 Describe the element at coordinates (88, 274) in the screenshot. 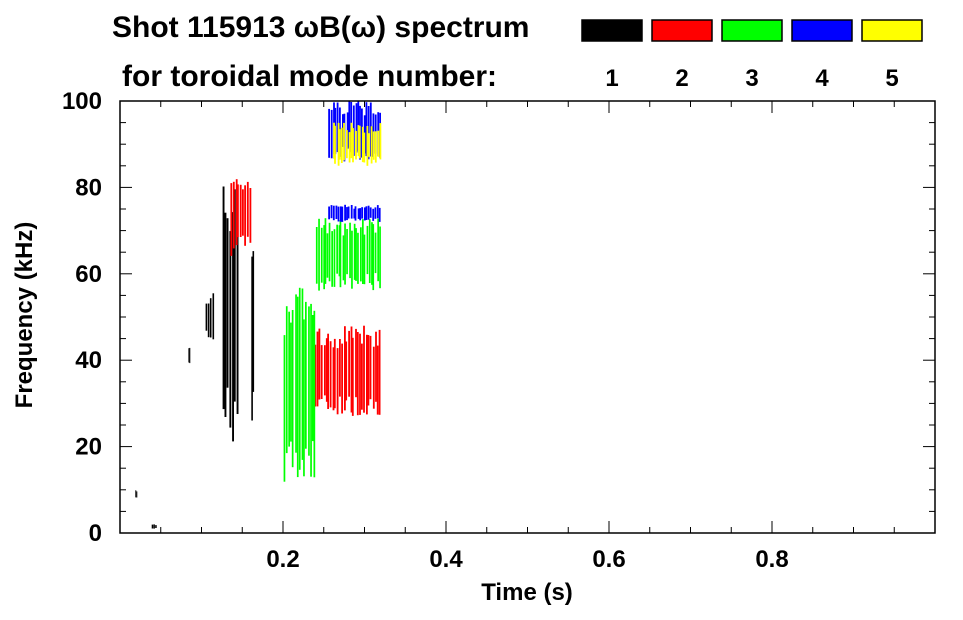

I see `y-tick-label: 60` at that location.